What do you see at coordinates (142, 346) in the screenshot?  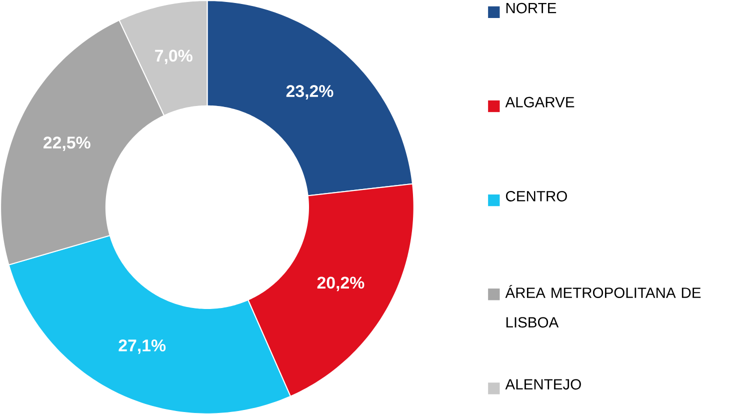 I see `data-label: 27,1%` at bounding box center [142, 346].